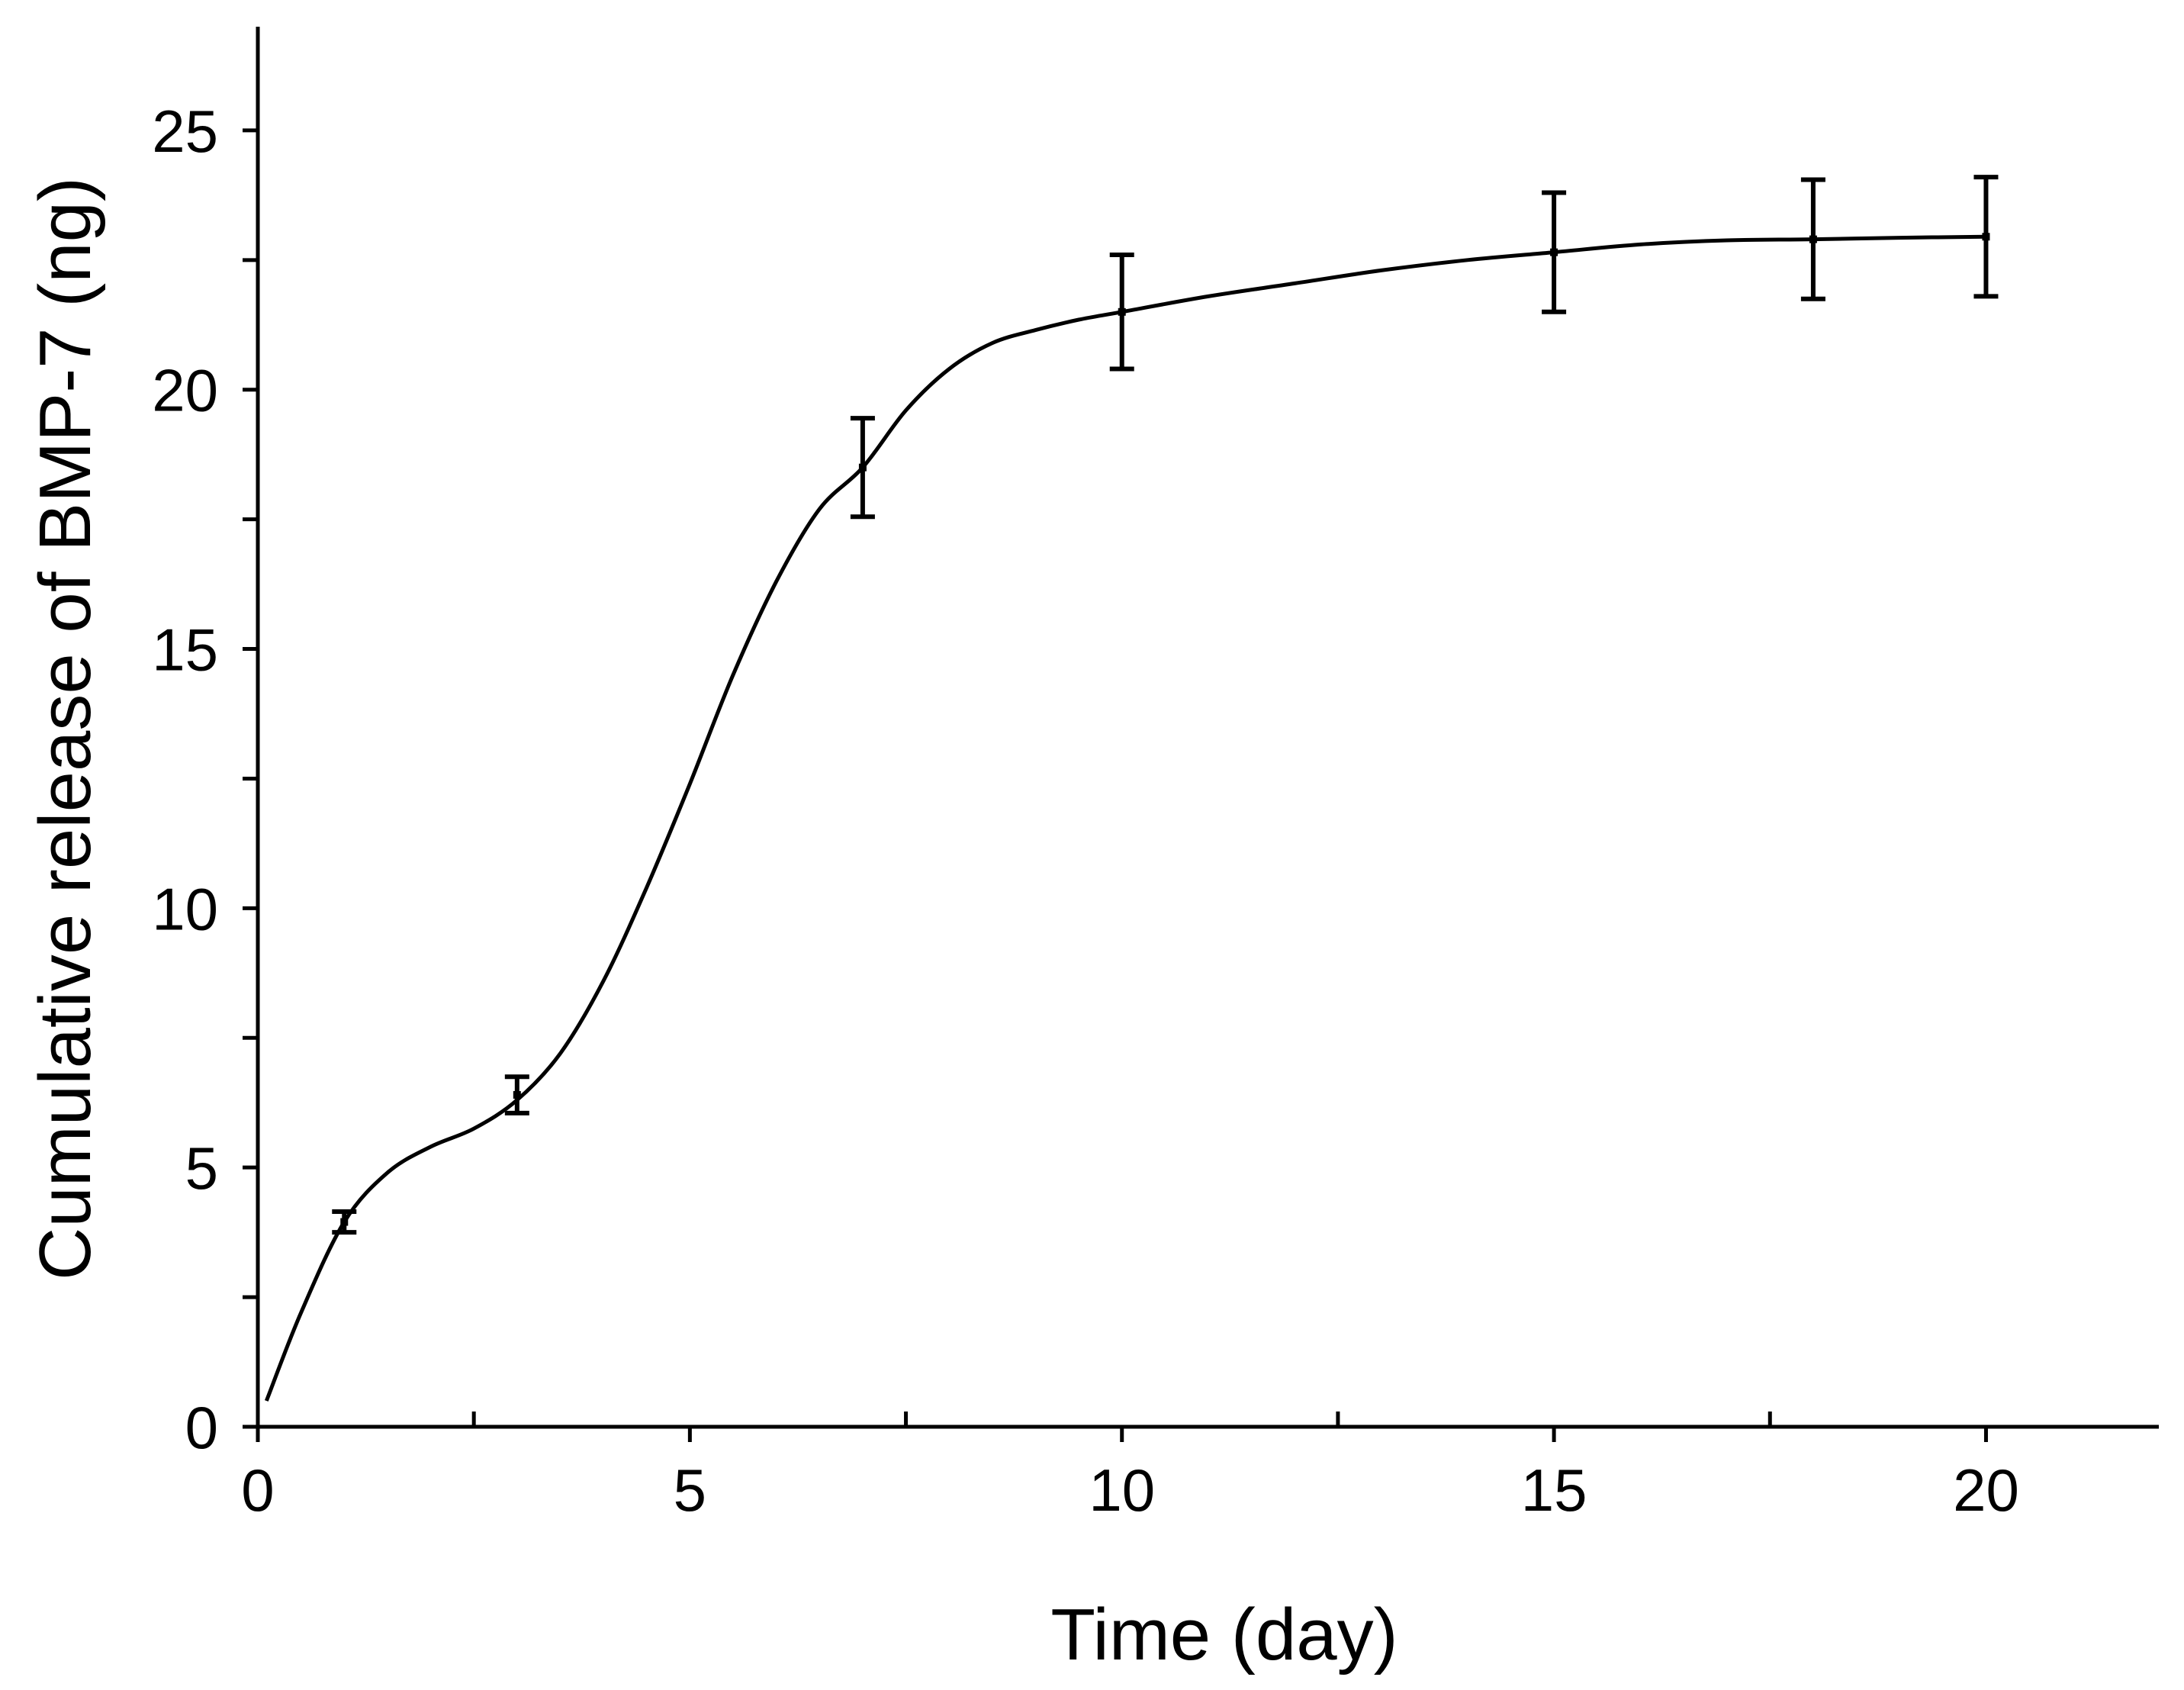 The height and width of the screenshot is (1690, 2184). Describe the element at coordinates (185, 650) in the screenshot. I see `y-tick-label: 15` at that location.